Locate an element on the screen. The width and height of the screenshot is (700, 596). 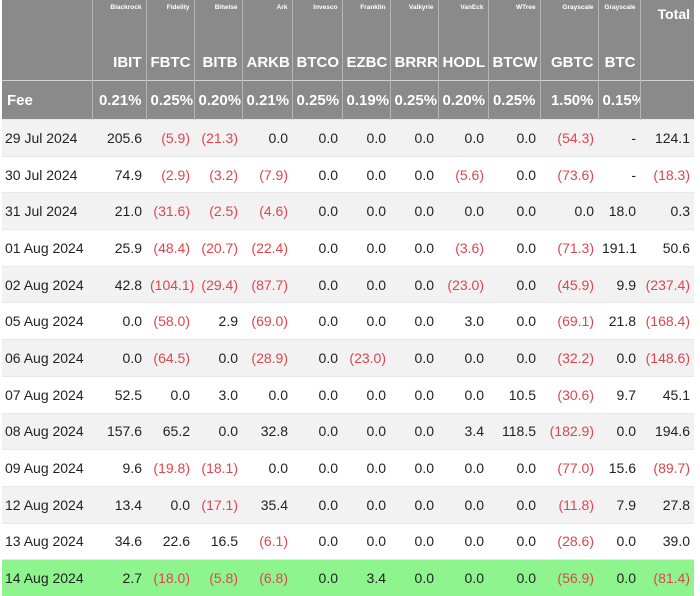
flow-cell: (5.8) is located at coordinates (218, 577).